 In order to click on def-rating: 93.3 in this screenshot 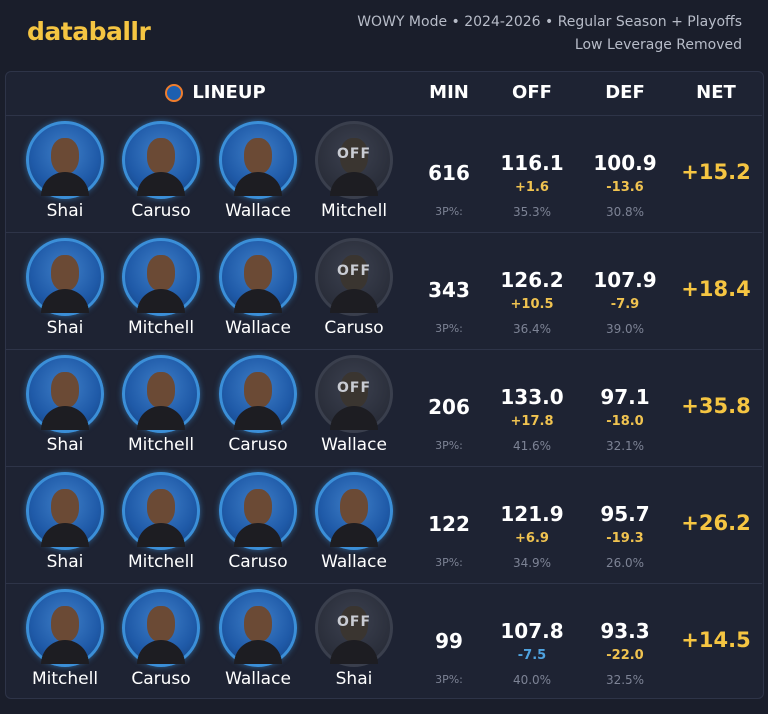, I will do `click(625, 631)`.